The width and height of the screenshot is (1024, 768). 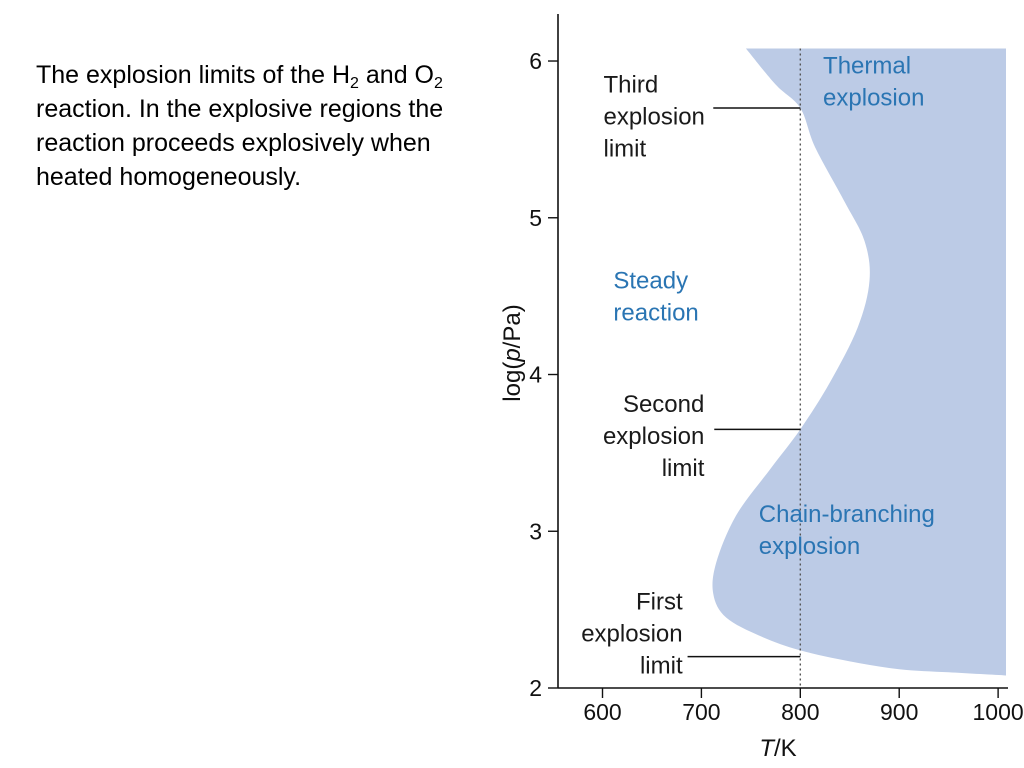 I want to click on x-tick-label-700: 700, so click(x=701, y=712).